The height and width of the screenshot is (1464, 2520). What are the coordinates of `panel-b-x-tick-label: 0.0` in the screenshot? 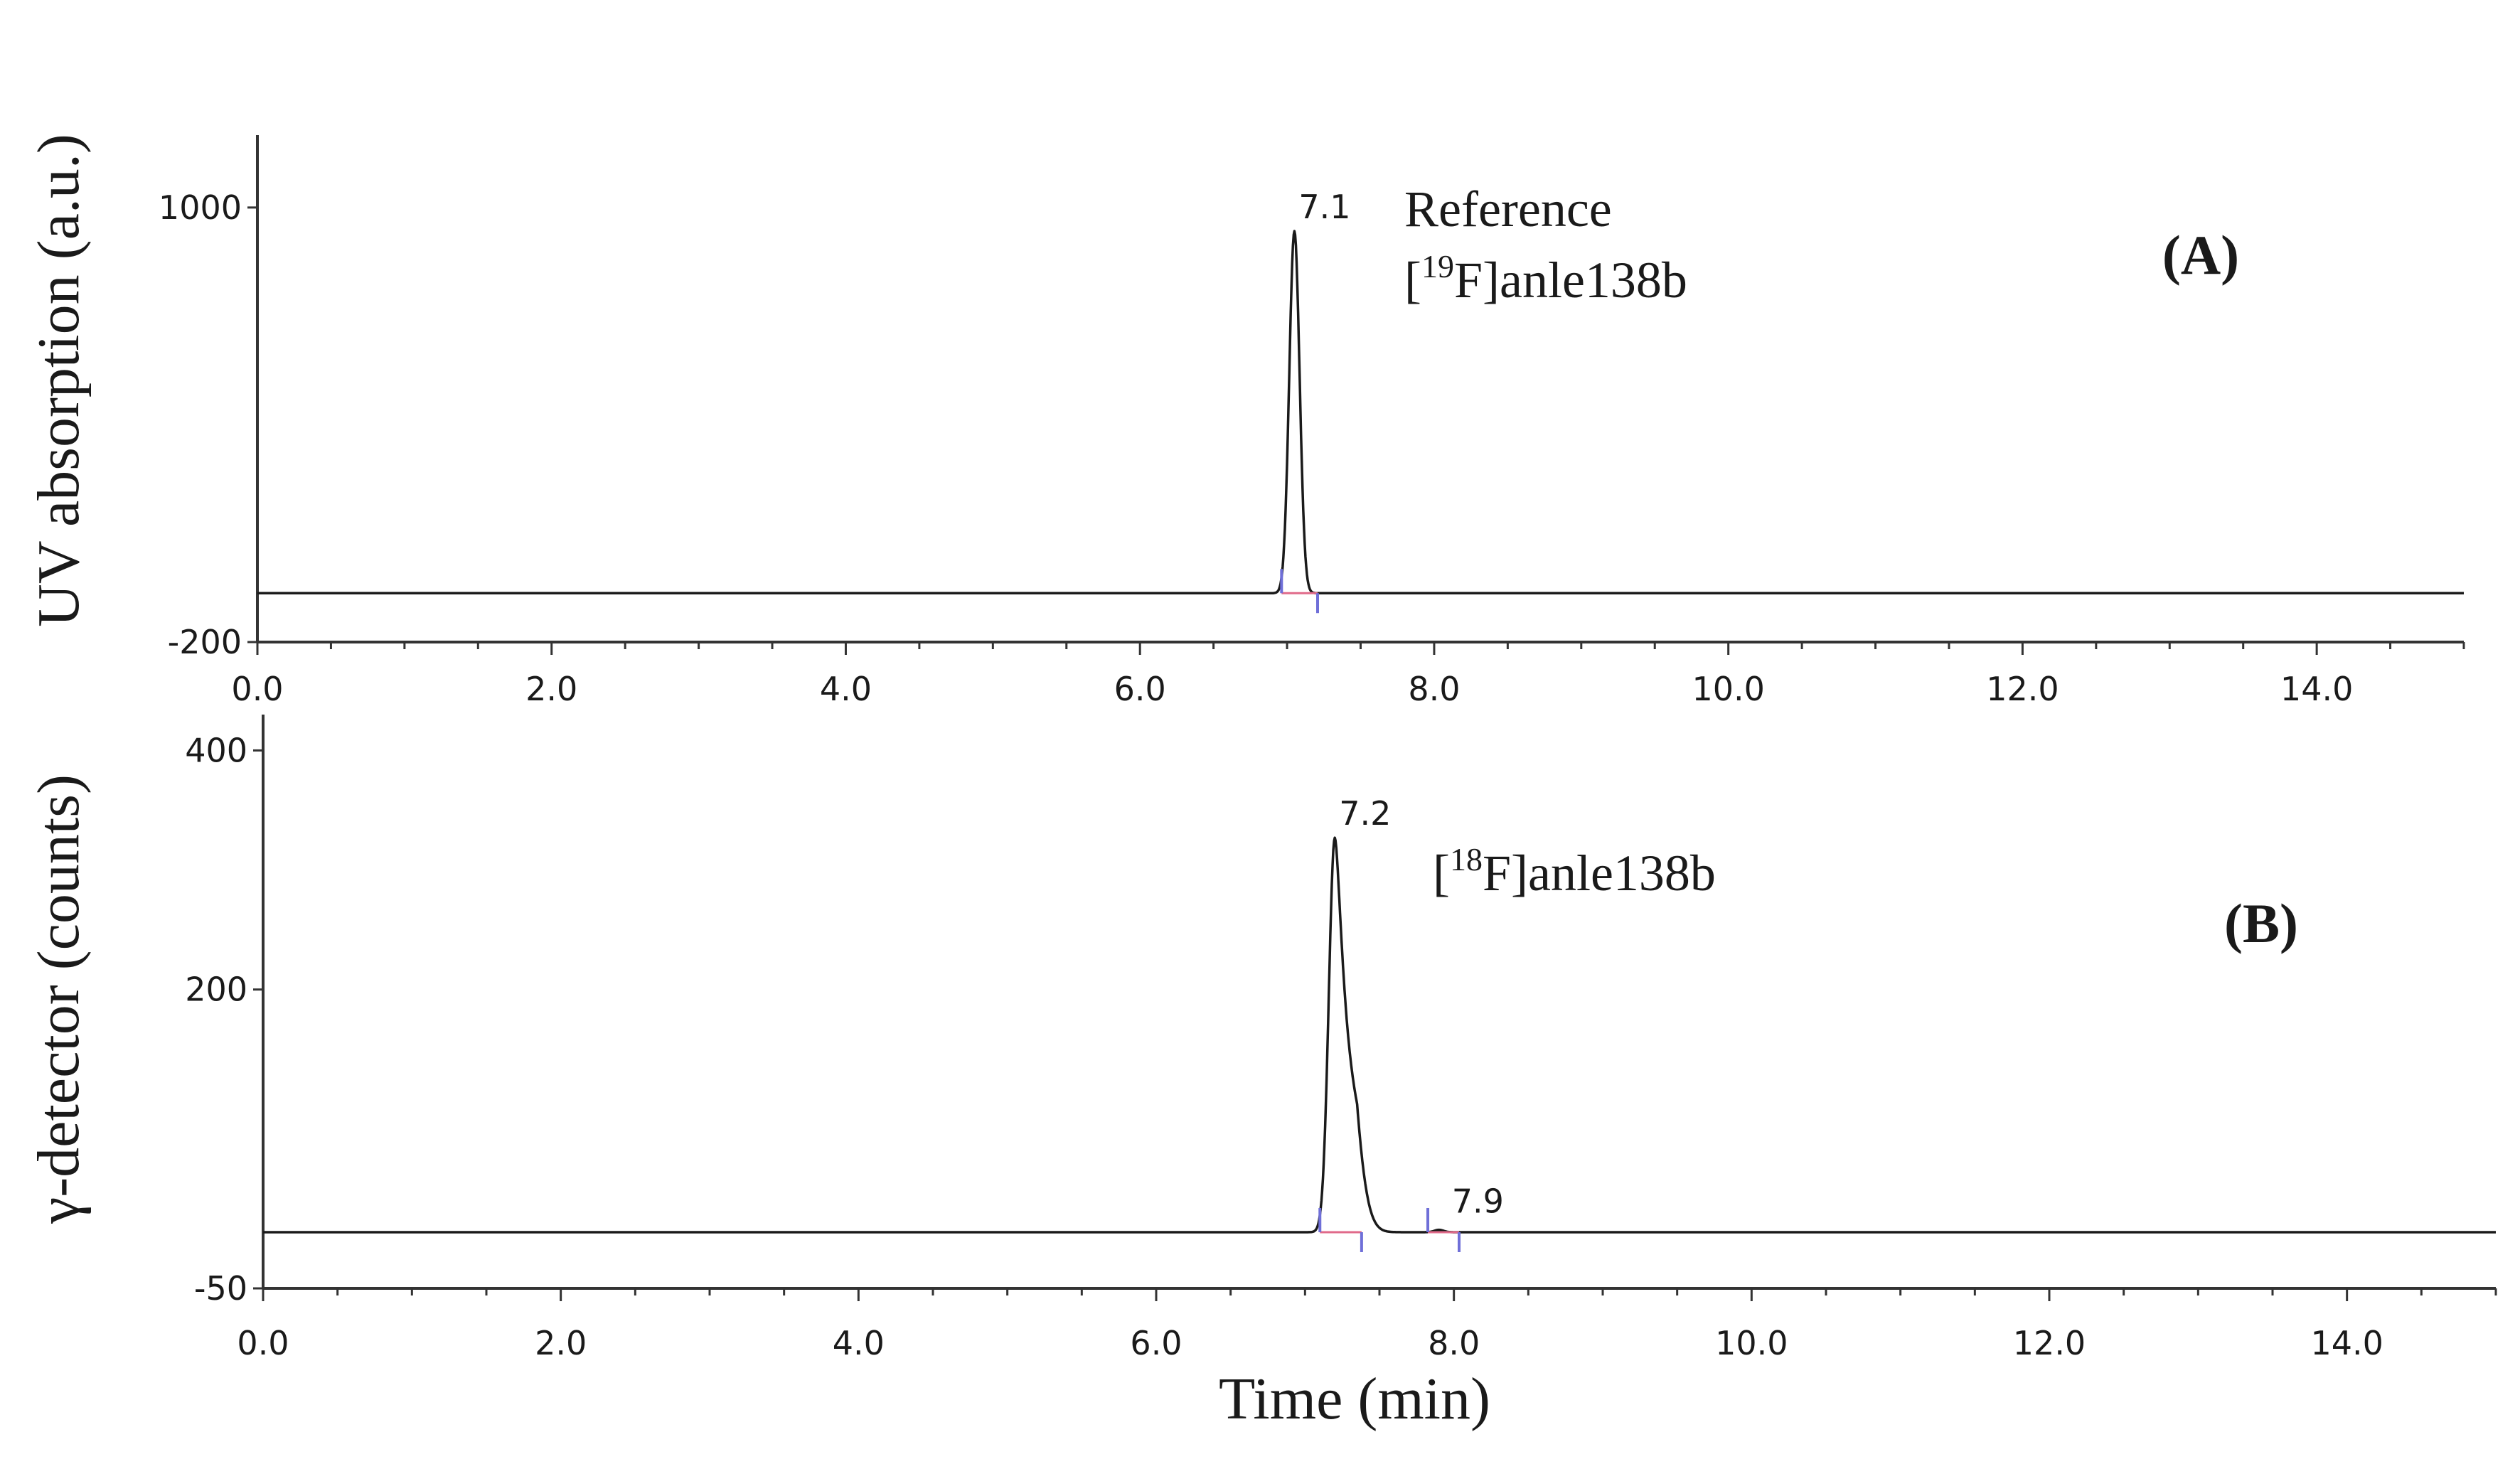 It's located at (263, 1343).